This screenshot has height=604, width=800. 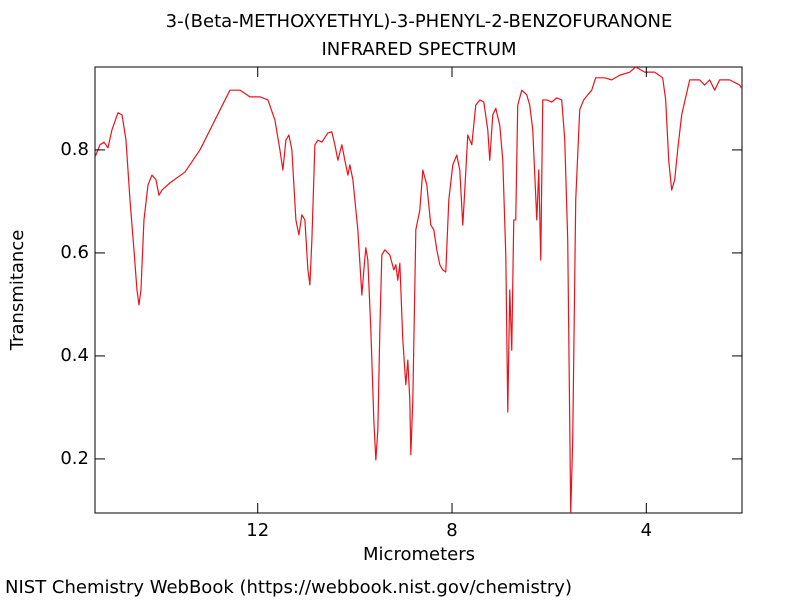 I want to click on chart-subtitle: INFRARED SPECTRUM, so click(x=418, y=49).